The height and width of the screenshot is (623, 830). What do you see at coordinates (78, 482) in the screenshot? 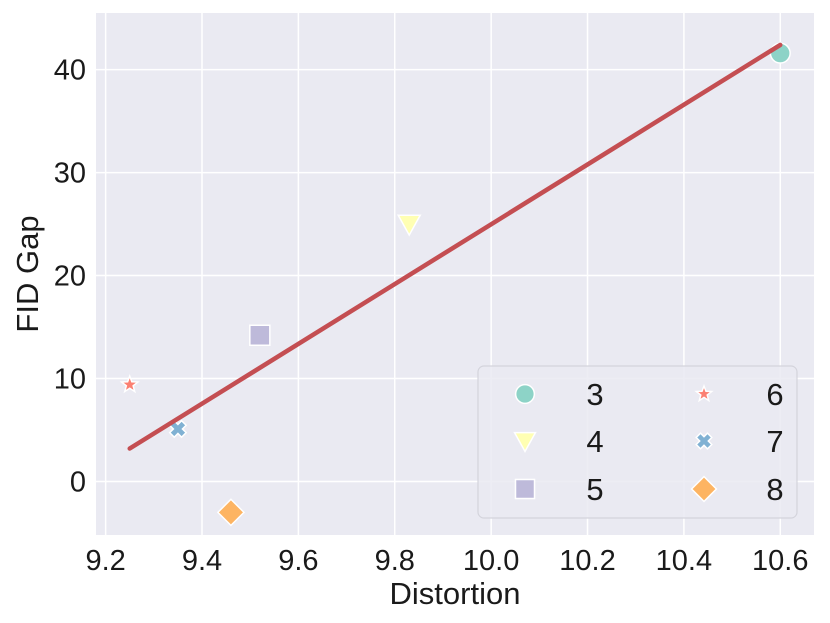
I see `y-tick-label: 0` at bounding box center [78, 482].